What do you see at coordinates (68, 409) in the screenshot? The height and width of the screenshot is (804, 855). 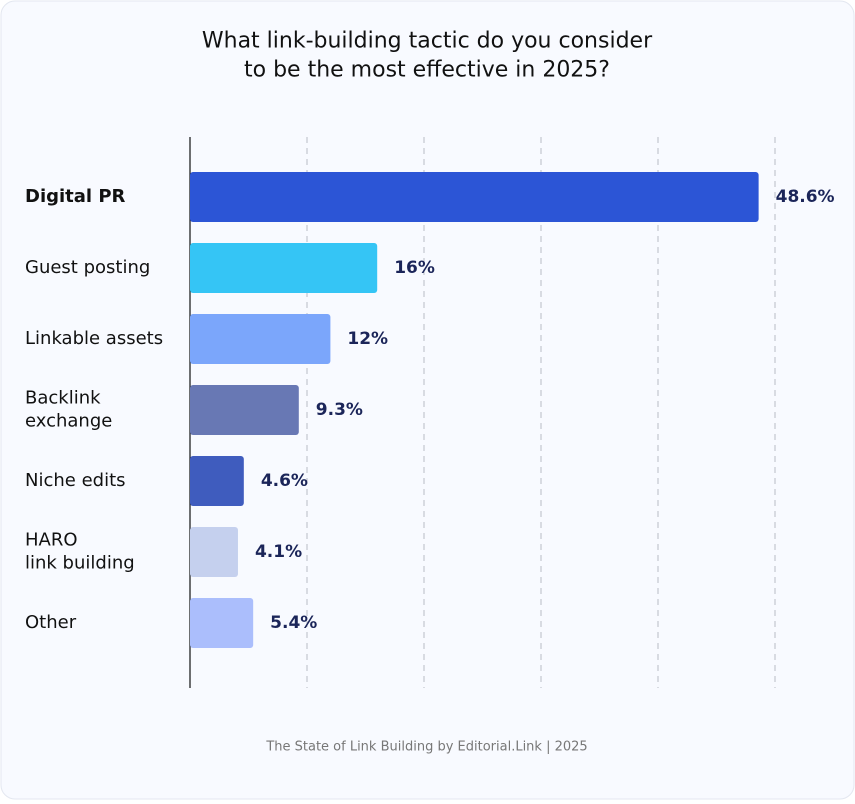 I see `category-label: Backlink exchange` at bounding box center [68, 409].